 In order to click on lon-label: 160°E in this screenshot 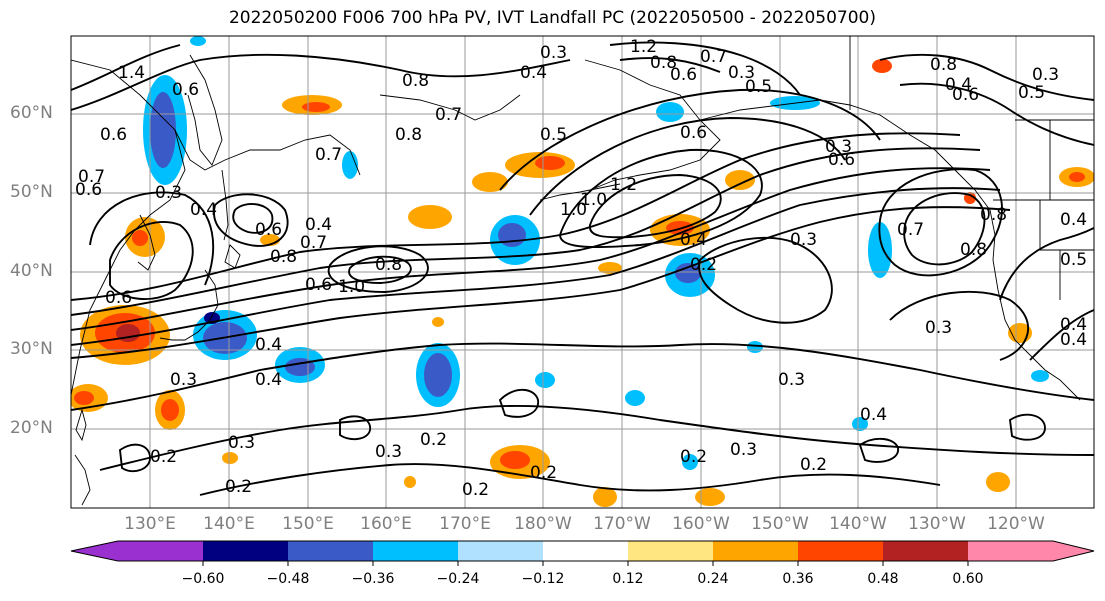, I will do `click(386, 524)`.